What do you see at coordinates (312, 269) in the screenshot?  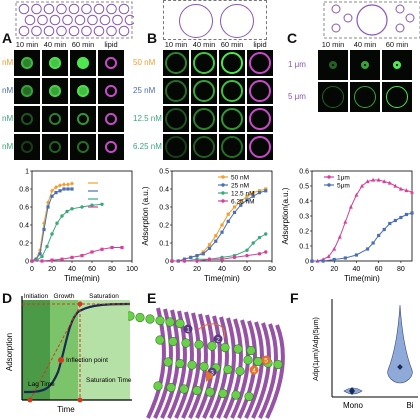 I see `xtick-label: 0` at bounding box center [312, 269].